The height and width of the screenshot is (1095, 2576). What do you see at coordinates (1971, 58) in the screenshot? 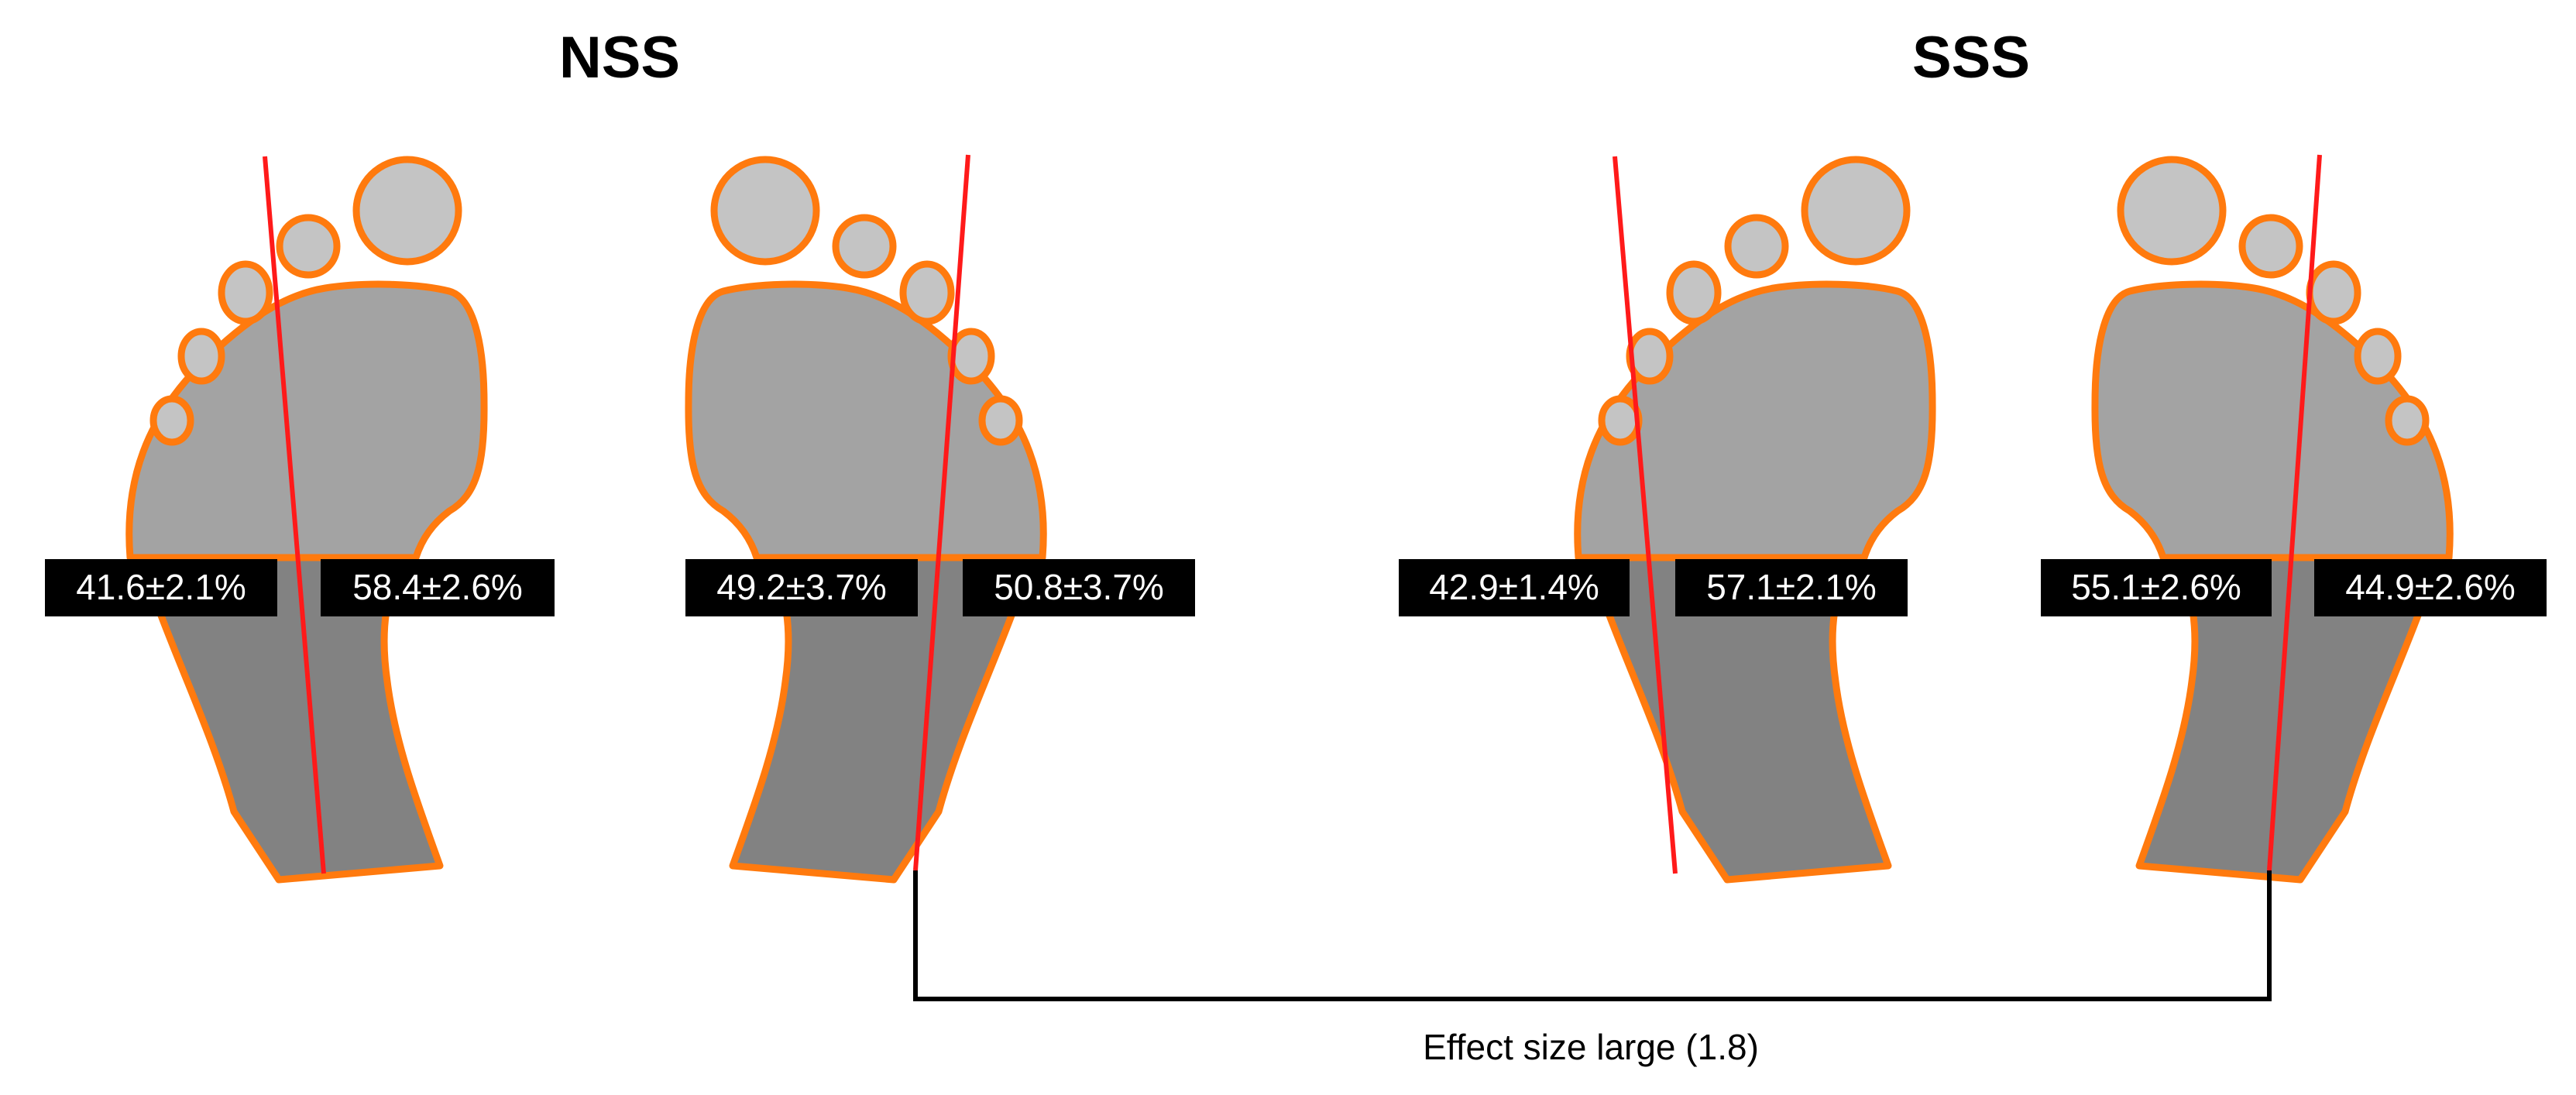
I see `group-title-sss: SSS` at bounding box center [1971, 58].